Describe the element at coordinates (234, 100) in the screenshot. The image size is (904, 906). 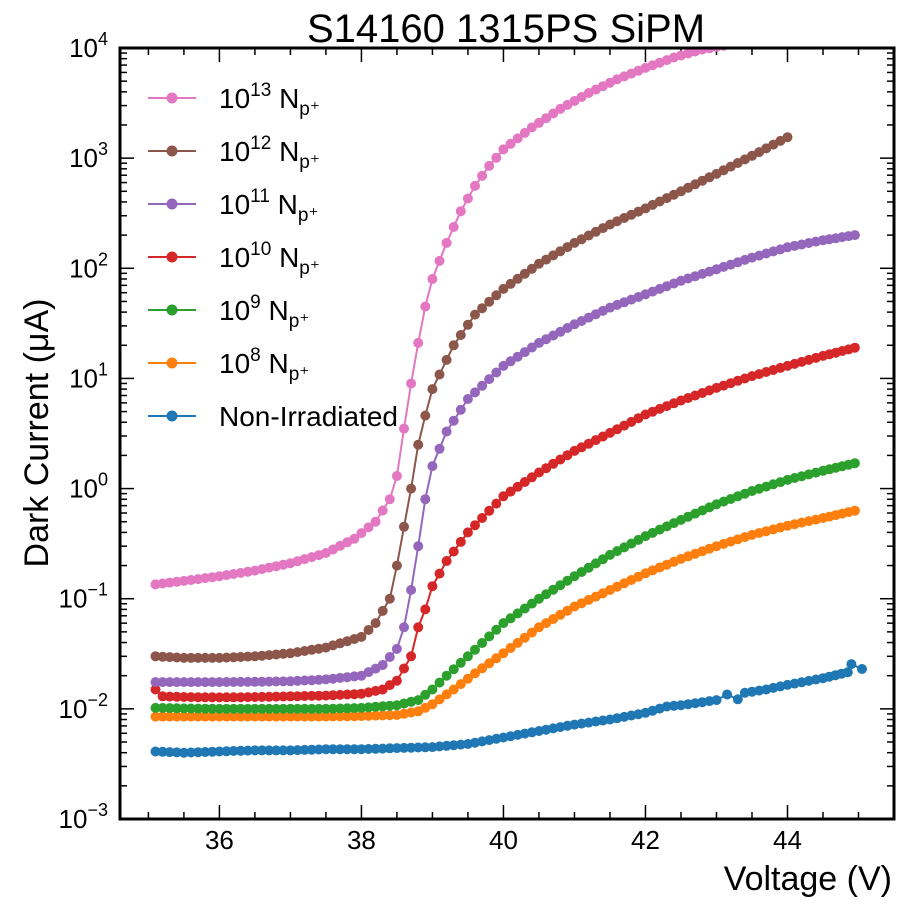
I see `legend-entry: 1013 Np⁺` at that location.